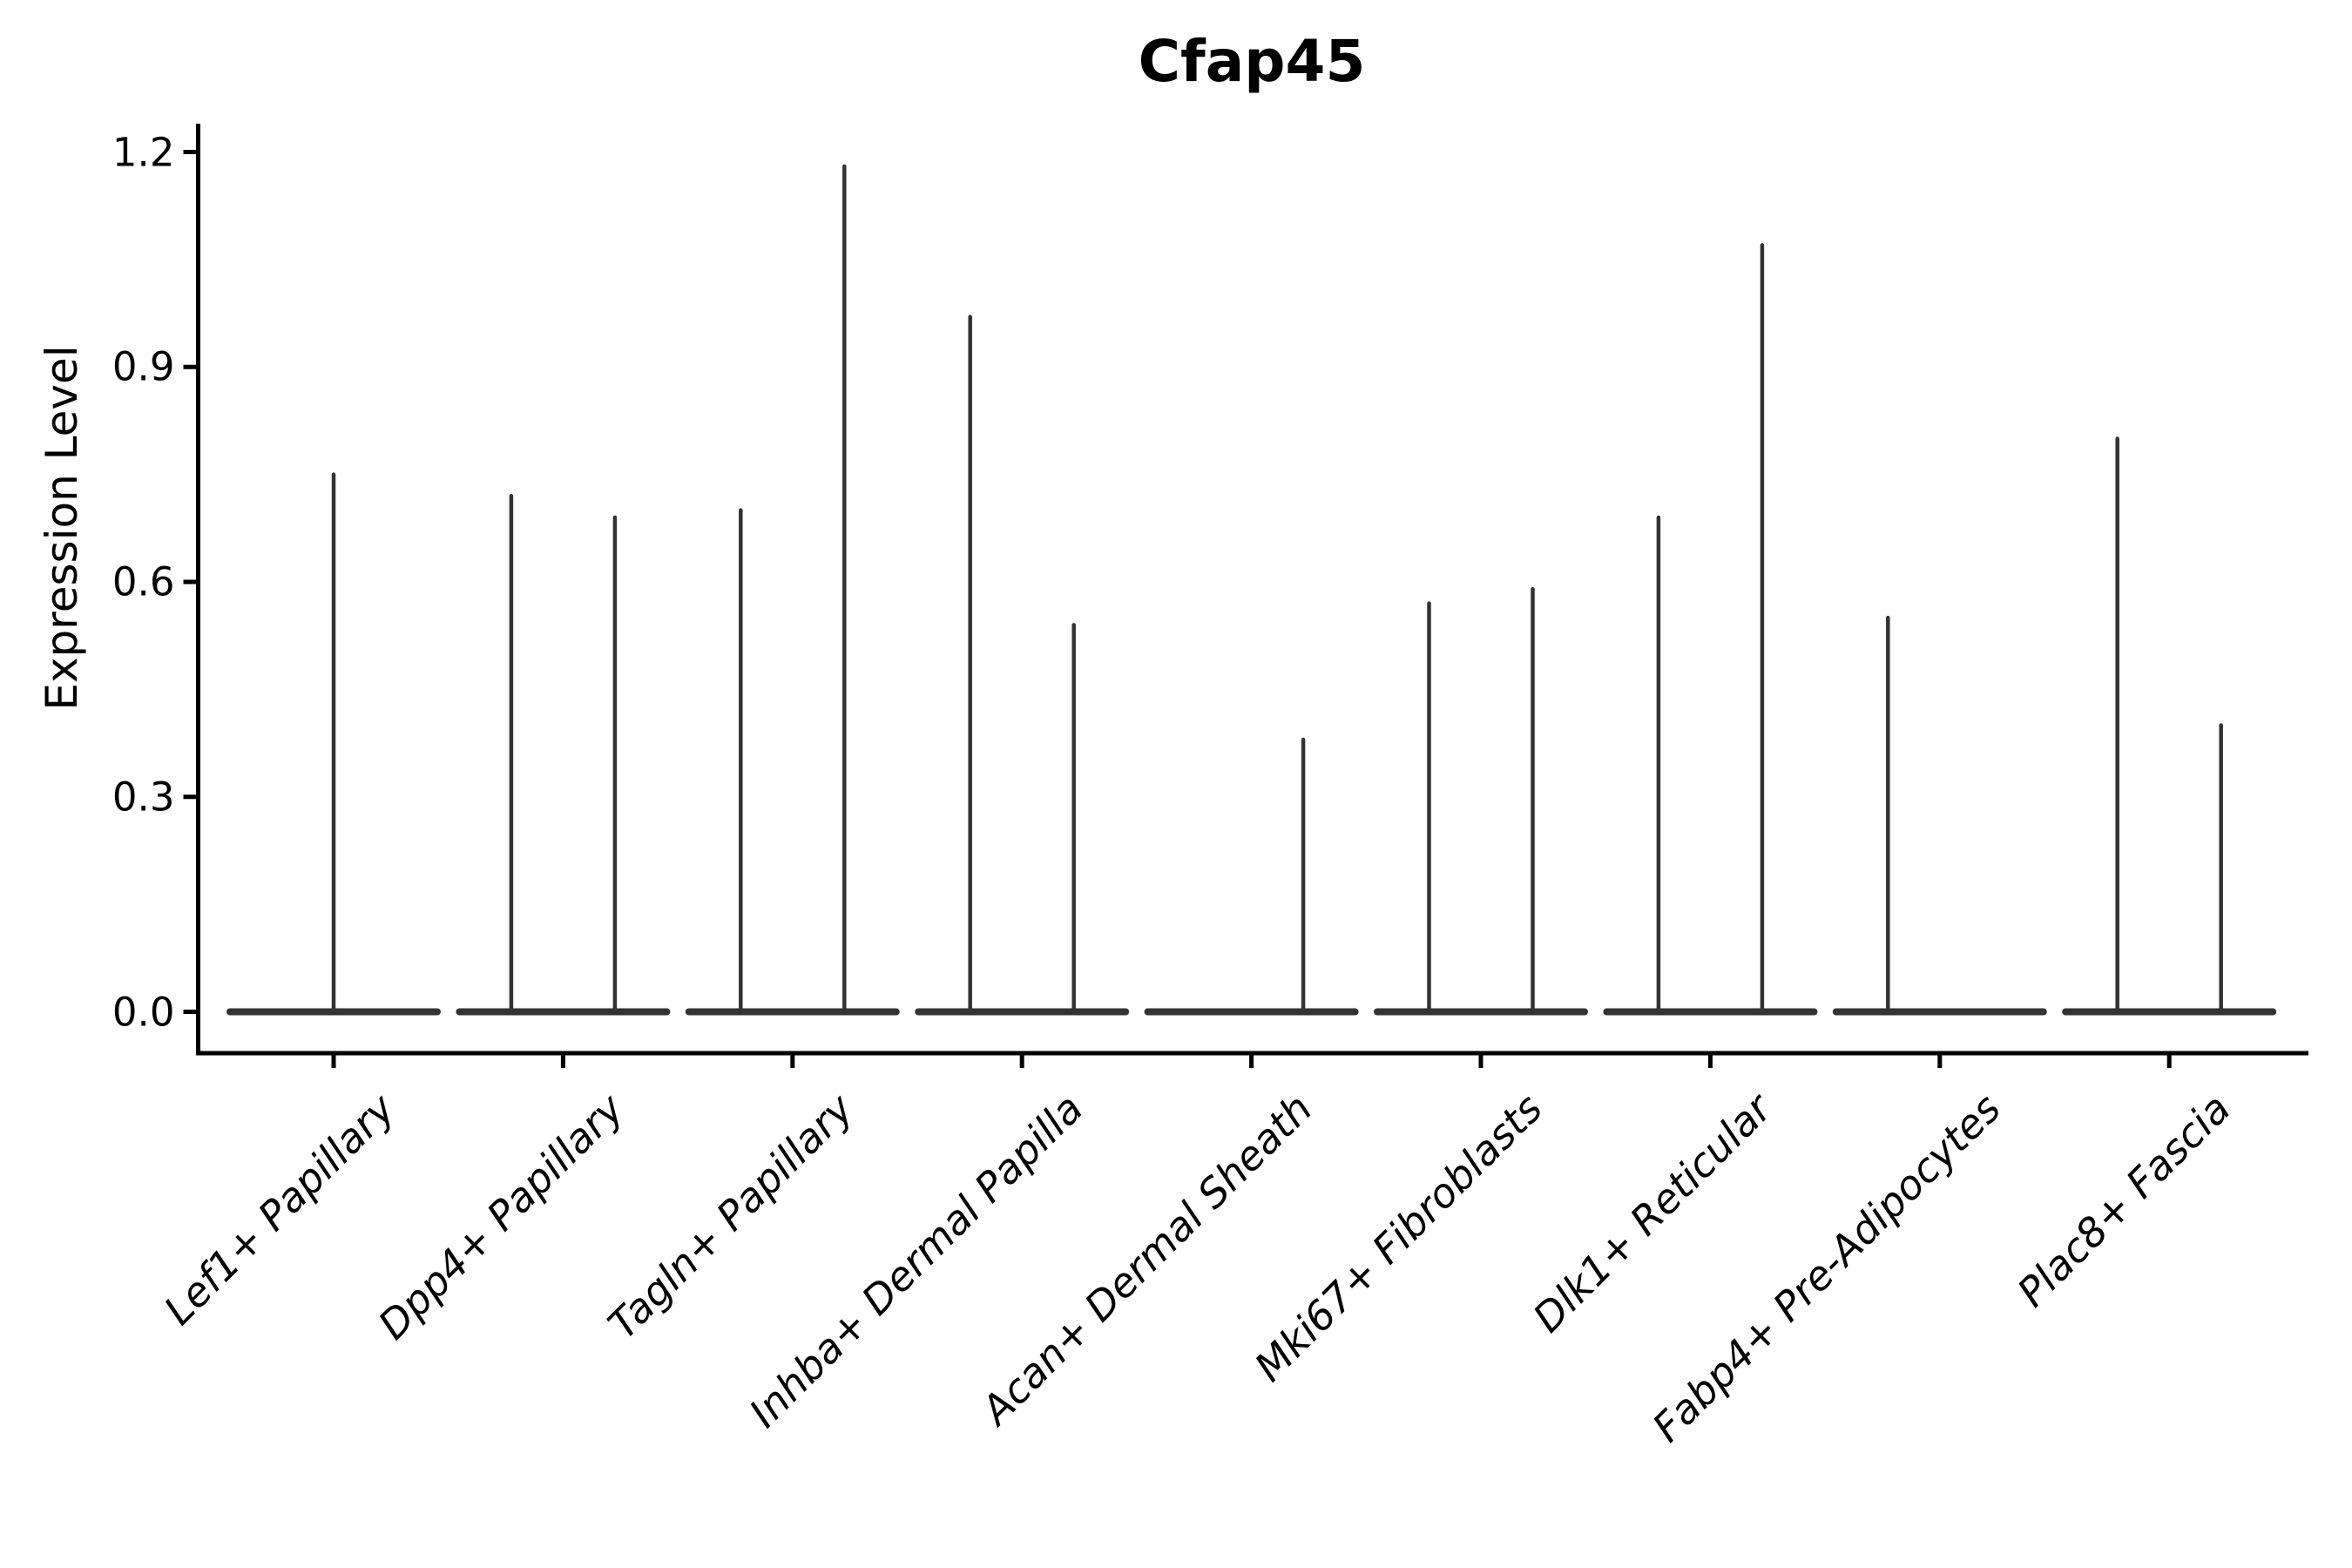  Describe the element at coordinates (62, 528) in the screenshot. I see `y-axis-label: Expression Level` at that location.